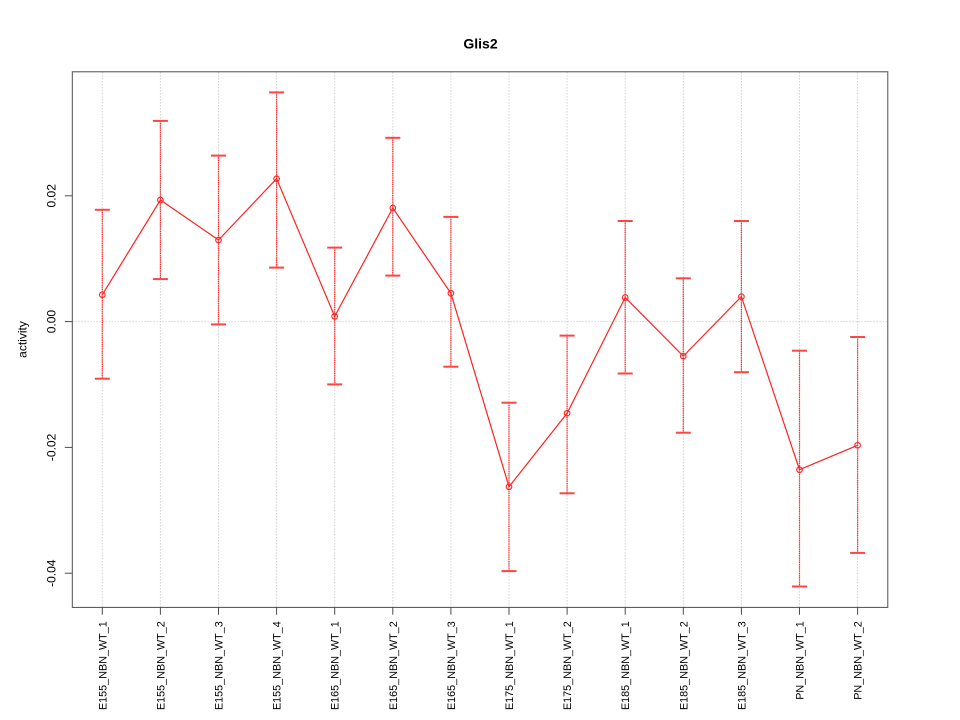  What do you see at coordinates (684, 665) in the screenshot?
I see `svg-text: E185_NBN_WT_2` at bounding box center [684, 665].